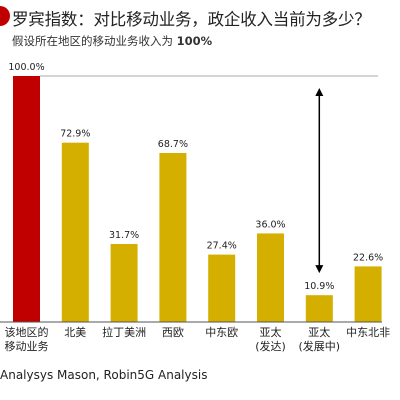  What do you see at coordinates (92, 41) in the screenshot?
I see `subtitle-text: 假设所在地区的移动业务收入为` at bounding box center [92, 41].